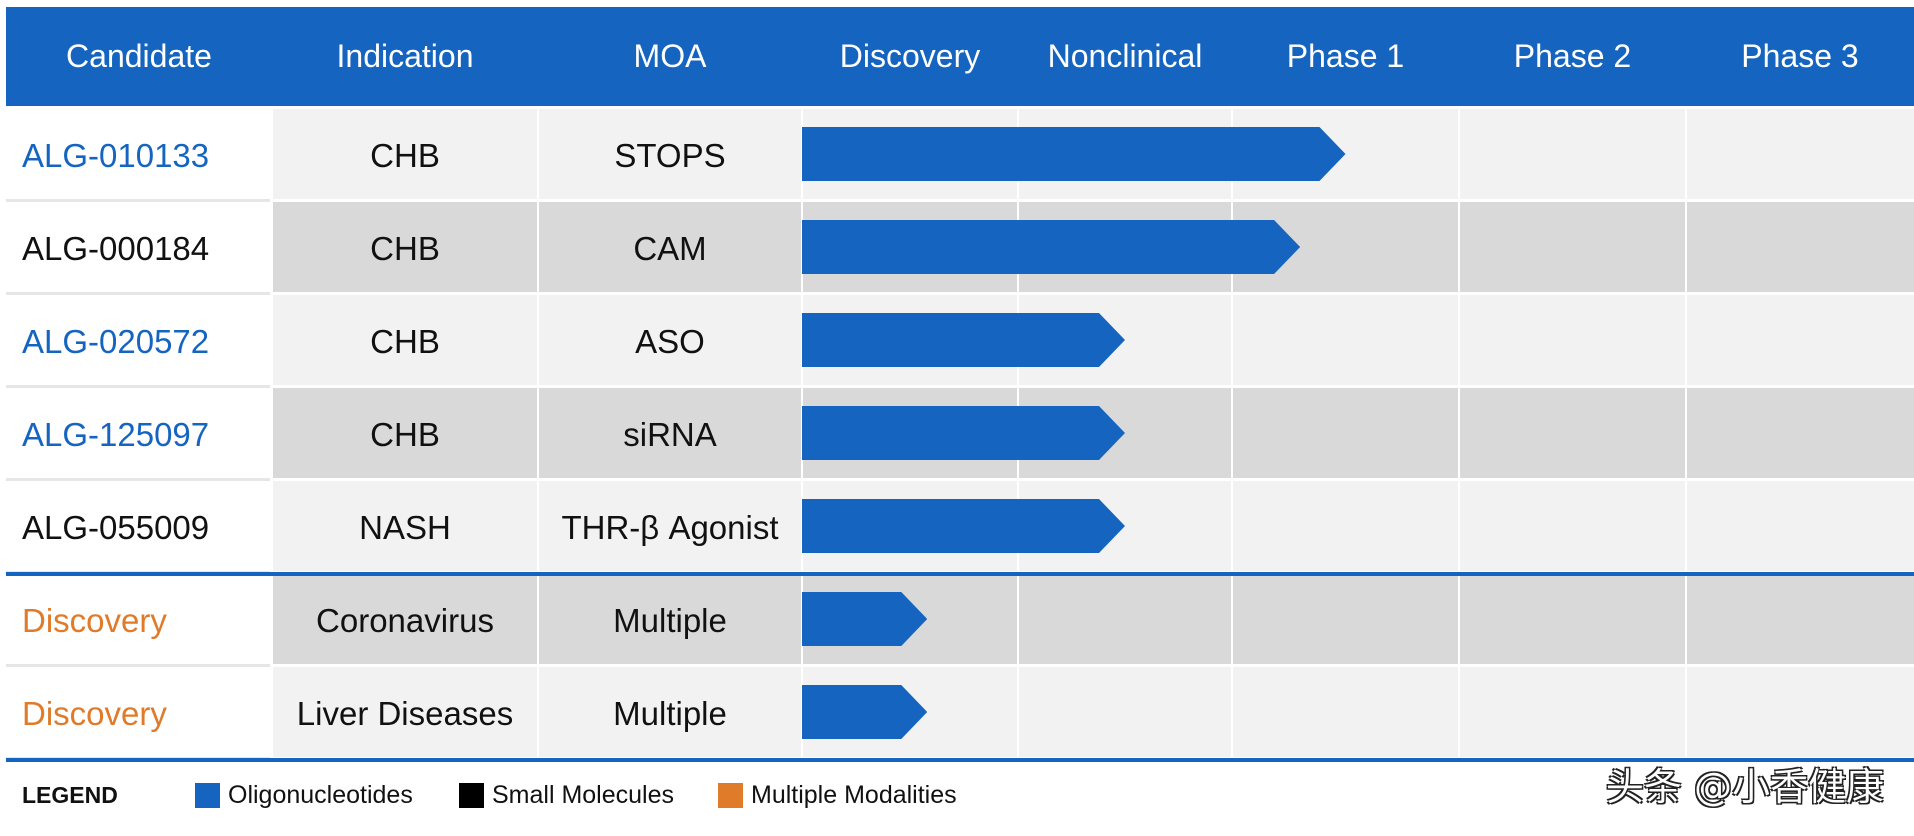 This screenshot has width=1914, height=836. Describe the element at coordinates (670, 527) in the screenshot. I see `moa-label: THR-β Agonist` at that location.